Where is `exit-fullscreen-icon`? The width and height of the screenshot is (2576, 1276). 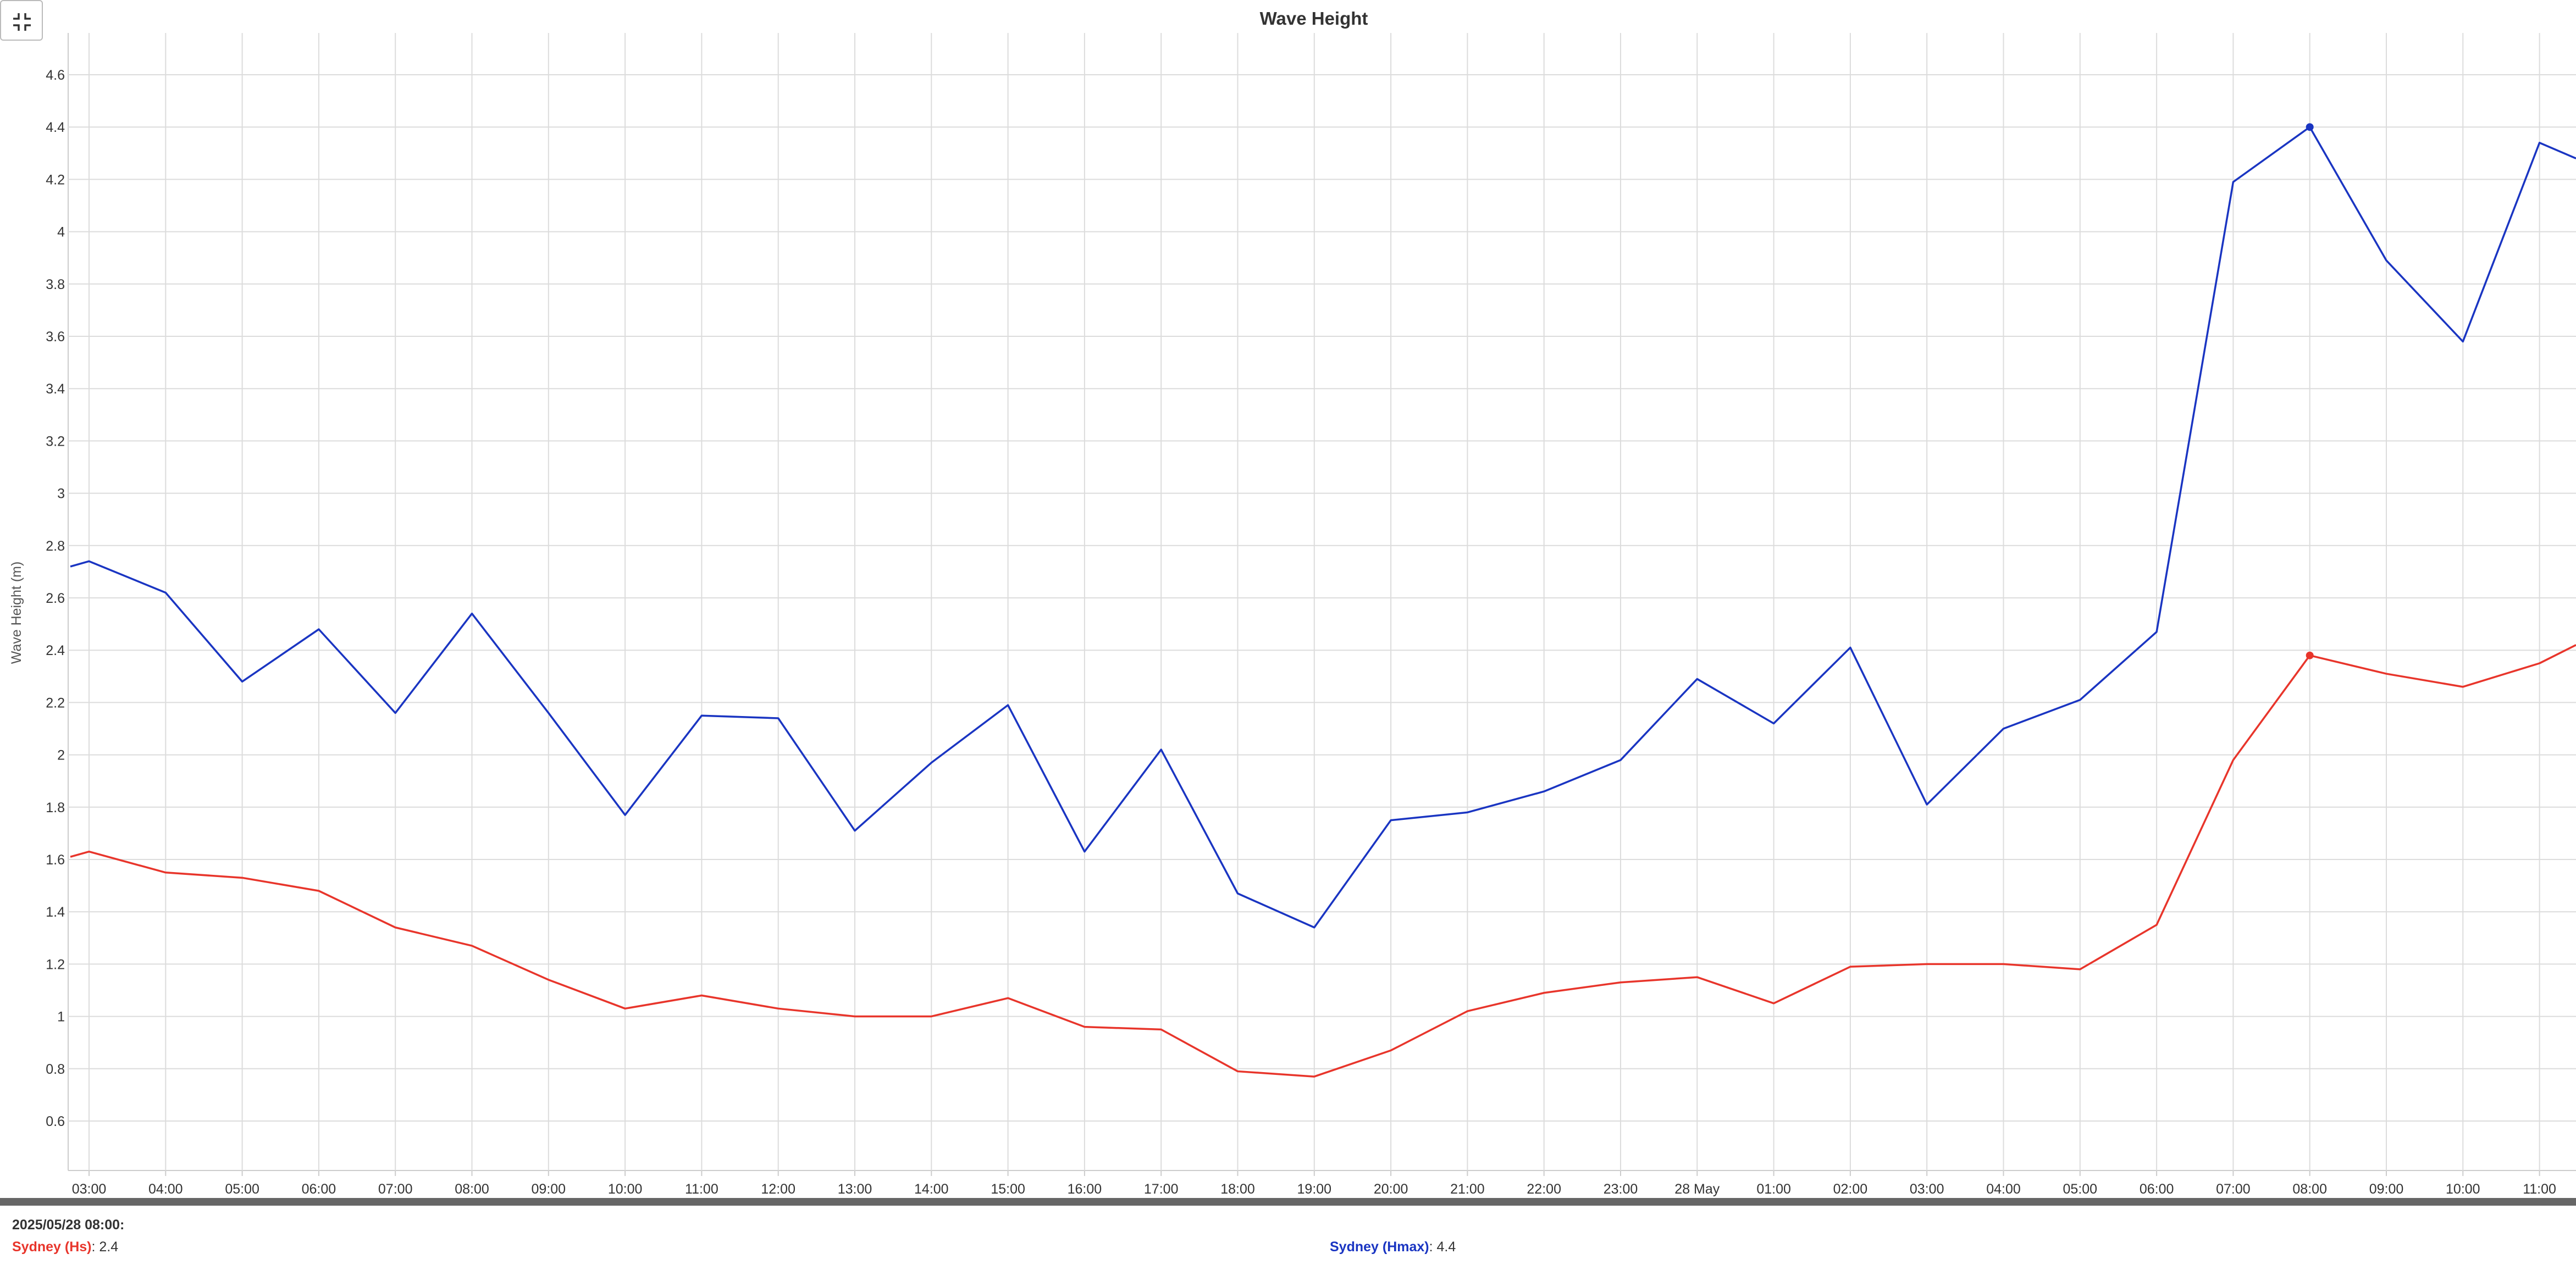 exit-fullscreen-icon is located at coordinates (22, 22).